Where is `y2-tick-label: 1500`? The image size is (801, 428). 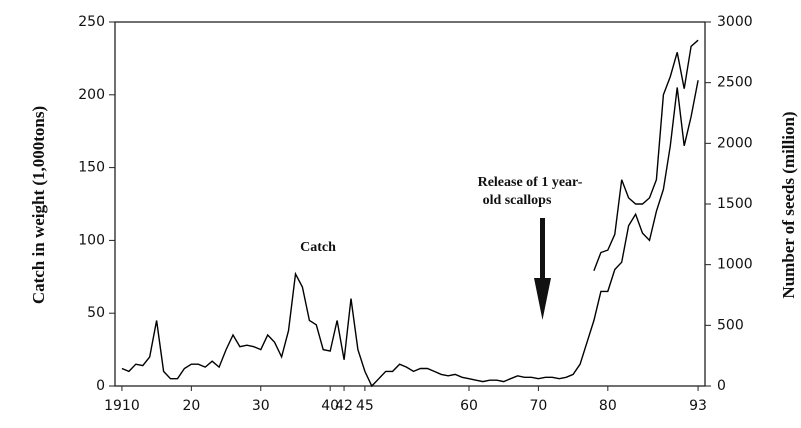
y2-tick-label: 1500 is located at coordinates (735, 204).